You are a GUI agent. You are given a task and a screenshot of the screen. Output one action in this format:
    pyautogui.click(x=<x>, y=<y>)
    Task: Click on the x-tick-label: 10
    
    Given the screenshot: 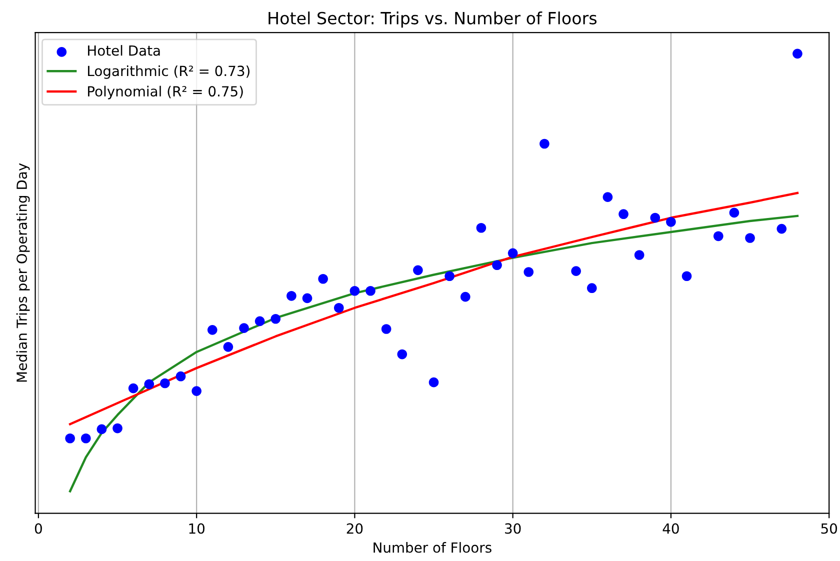 What is the action you would take?
    pyautogui.click(x=196, y=528)
    